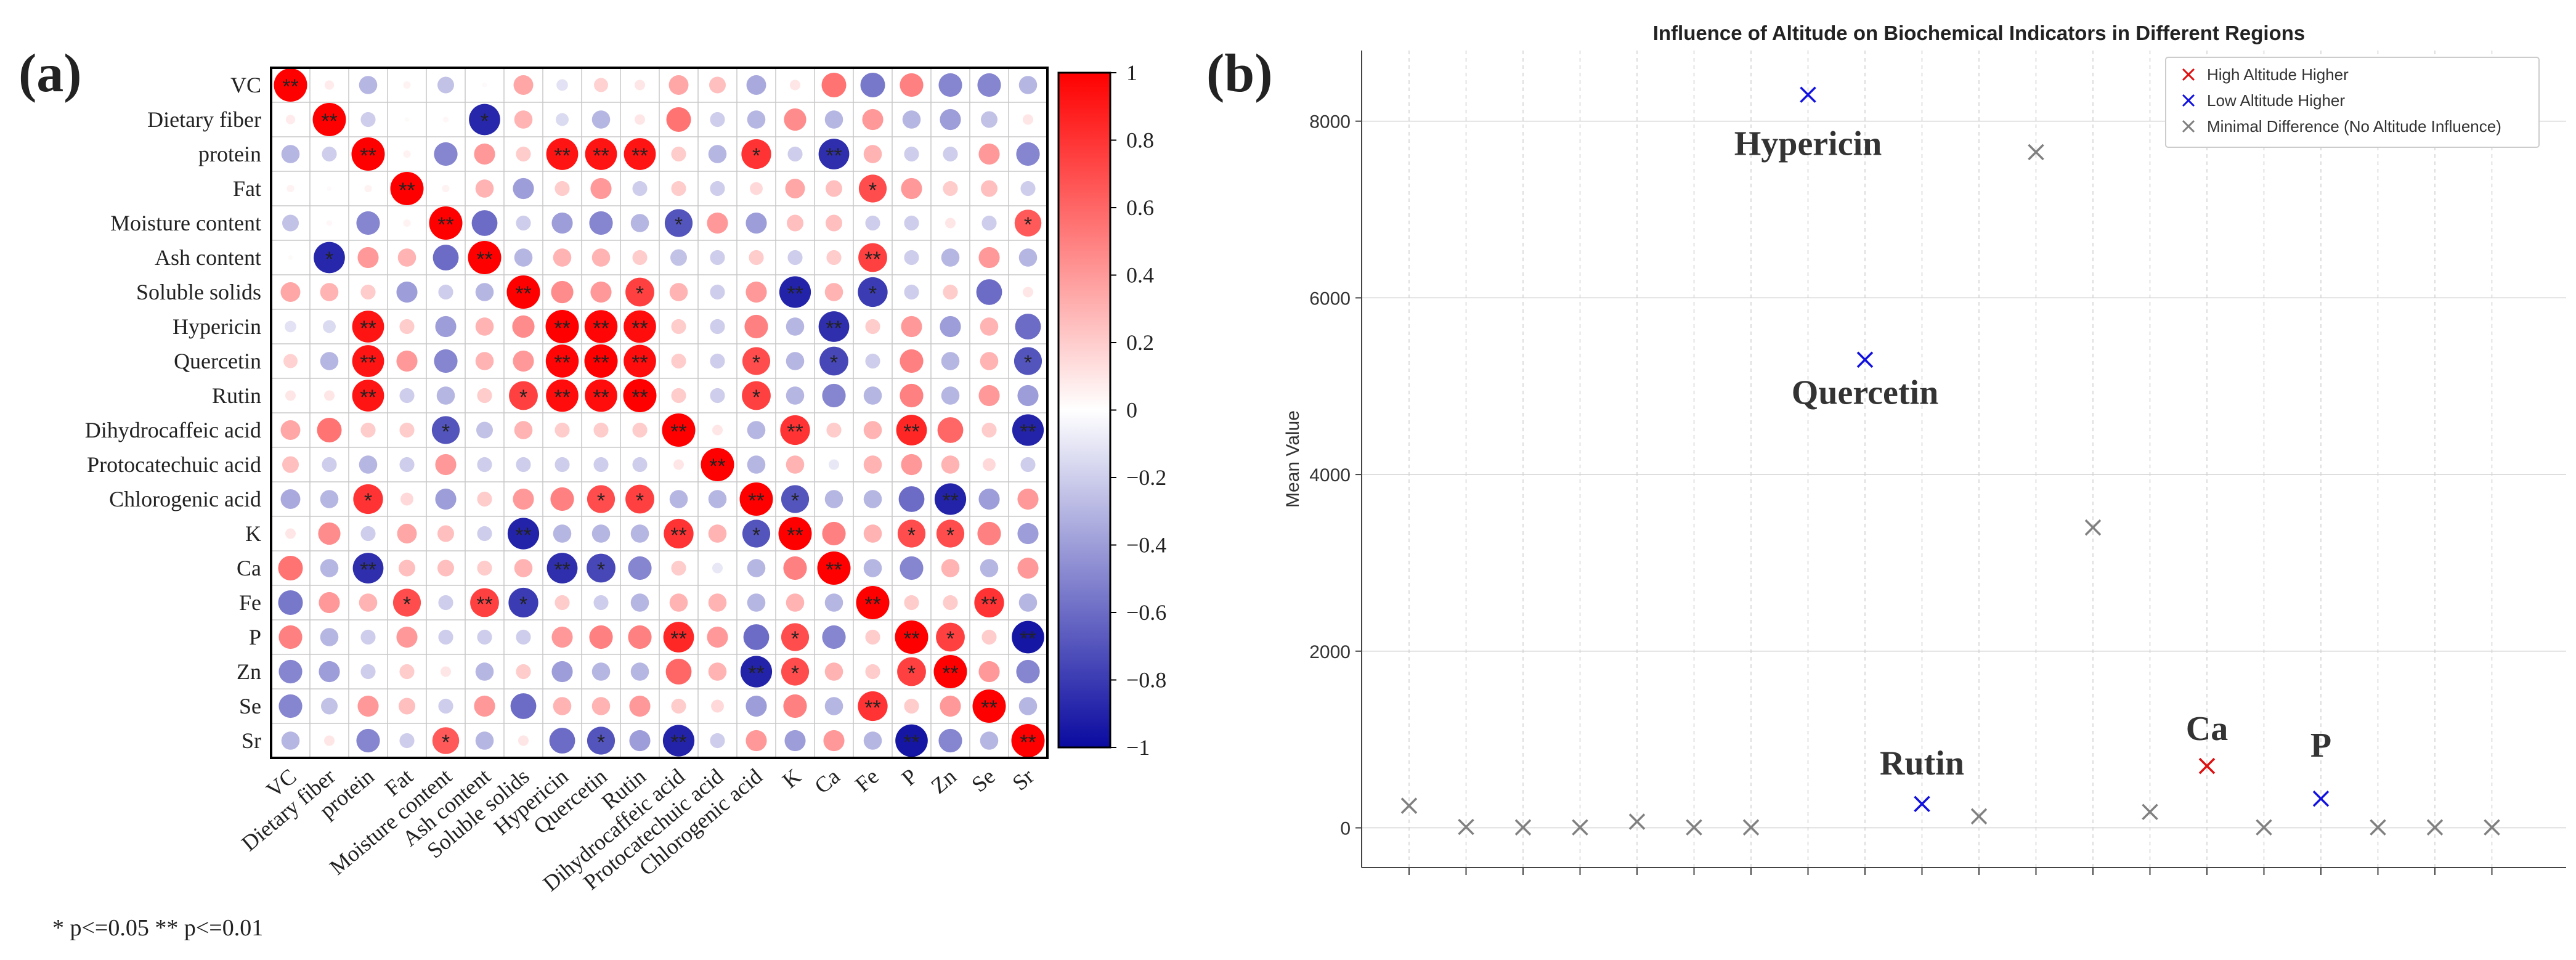 The height and width of the screenshot is (960, 2576). I want to click on y-tick-label: 8000, so click(1330, 122).